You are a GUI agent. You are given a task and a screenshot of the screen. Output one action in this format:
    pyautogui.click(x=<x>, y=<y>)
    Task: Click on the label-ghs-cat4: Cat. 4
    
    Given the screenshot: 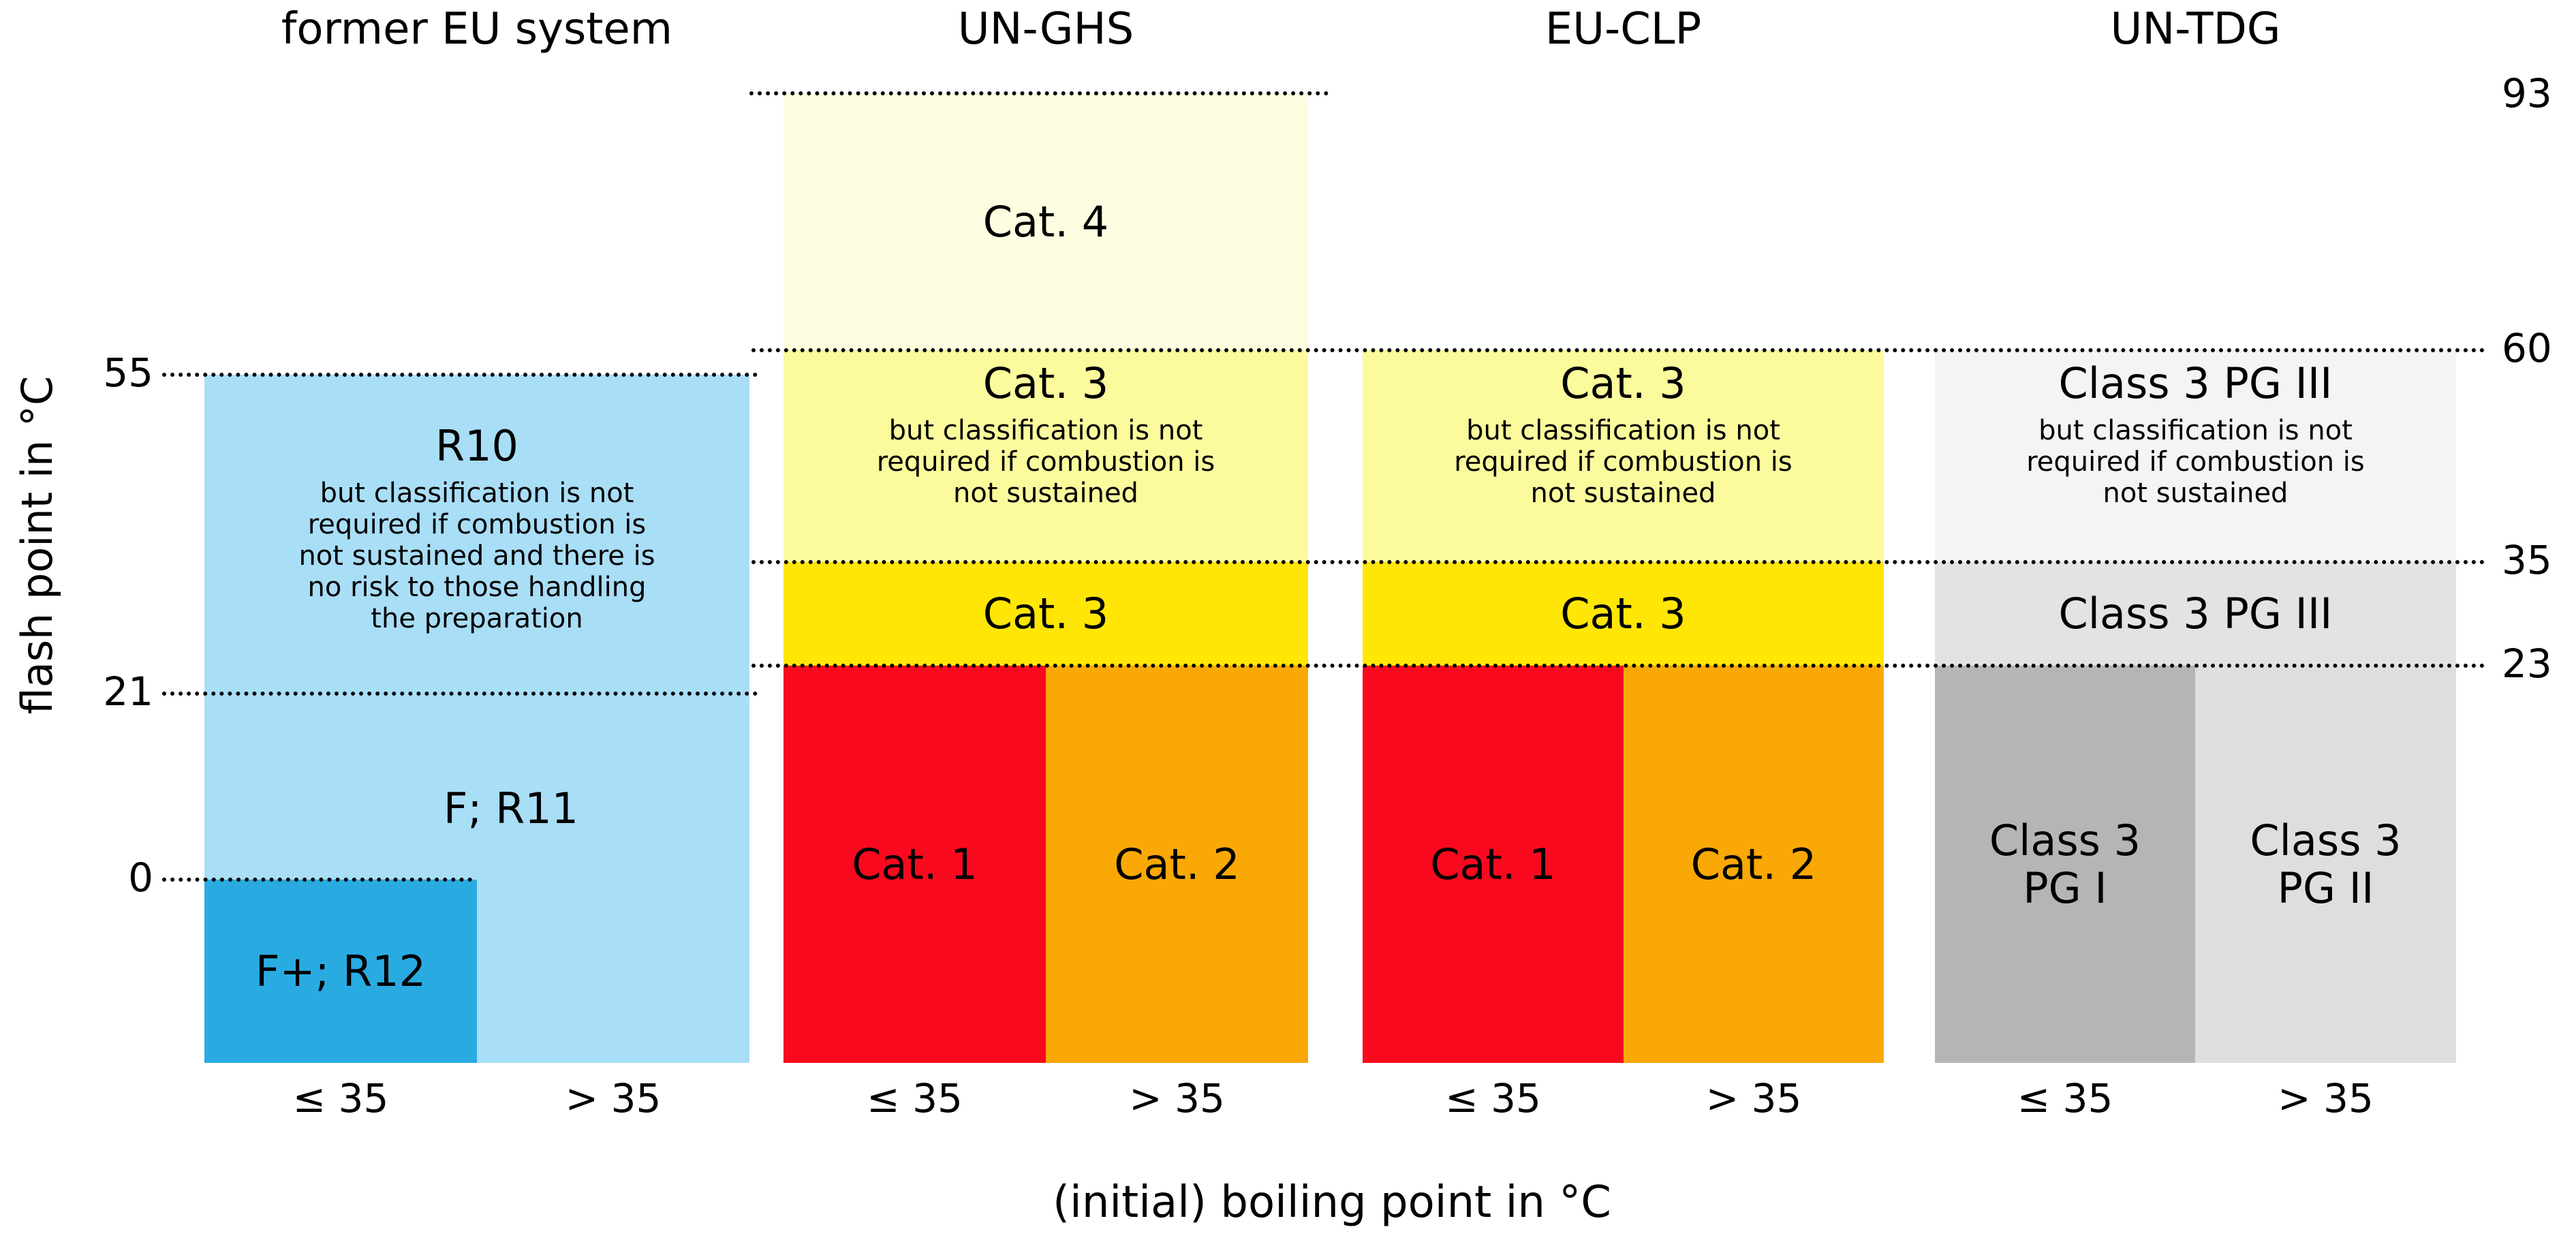 What is the action you would take?
    pyautogui.click(x=1045, y=221)
    